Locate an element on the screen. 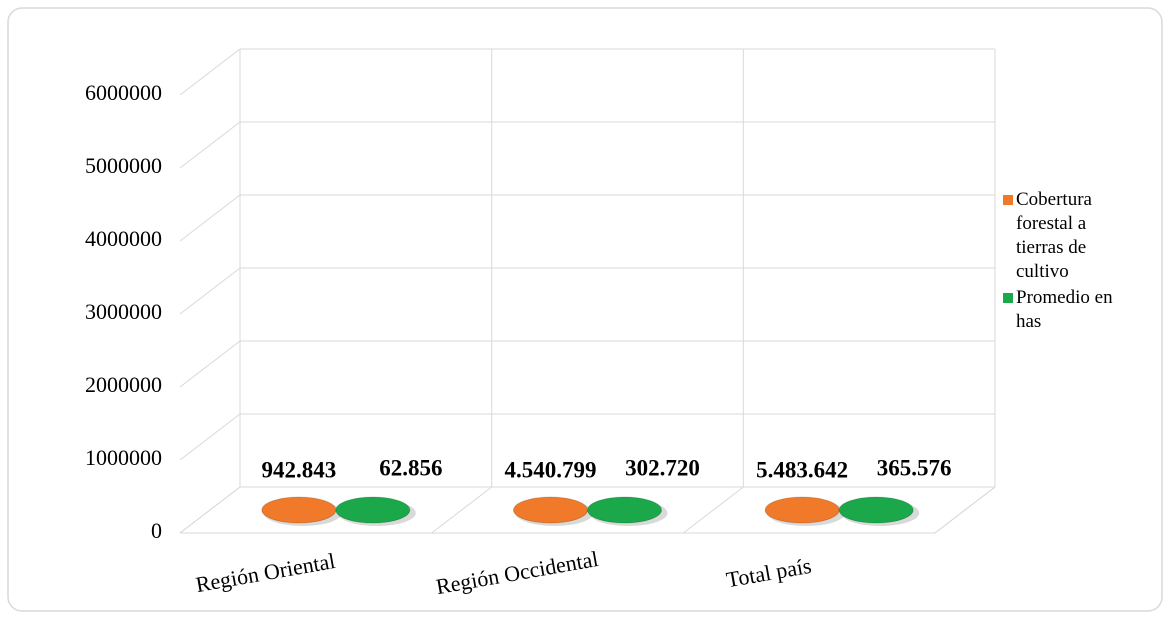 The height and width of the screenshot is (624, 1170). value-label: 302.720 is located at coordinates (662, 467).